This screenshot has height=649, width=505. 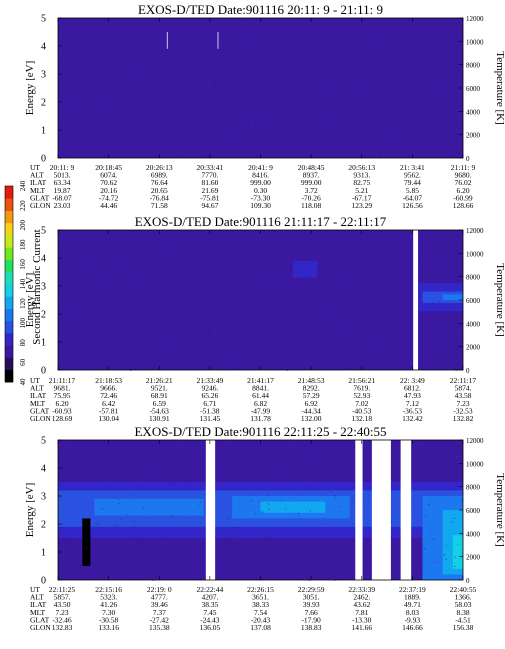 I want to click on spectral-band, so click(x=452, y=297).